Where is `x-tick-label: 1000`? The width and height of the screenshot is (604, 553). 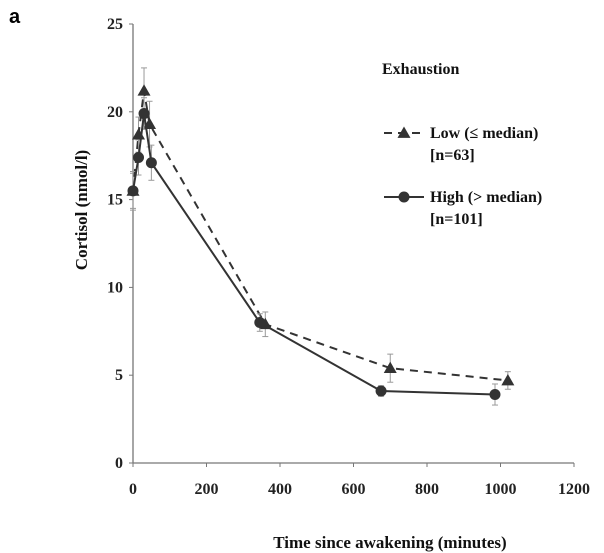
x-tick-label: 1000 is located at coordinates (501, 489).